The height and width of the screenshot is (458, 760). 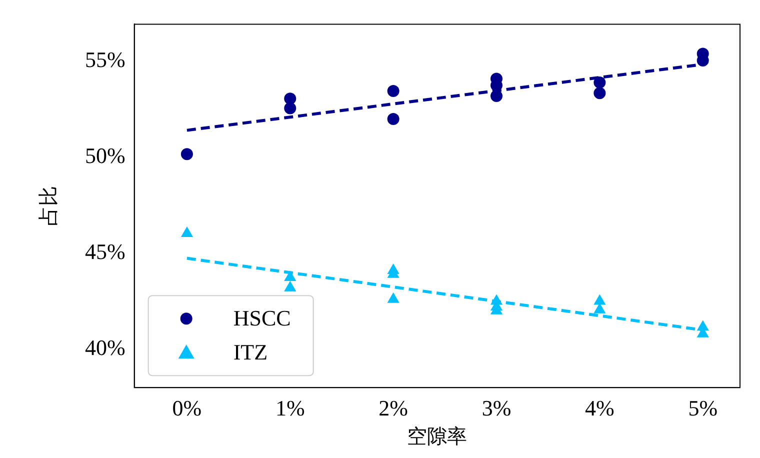 I want to click on x-tick-label: 1%, so click(x=290, y=408).